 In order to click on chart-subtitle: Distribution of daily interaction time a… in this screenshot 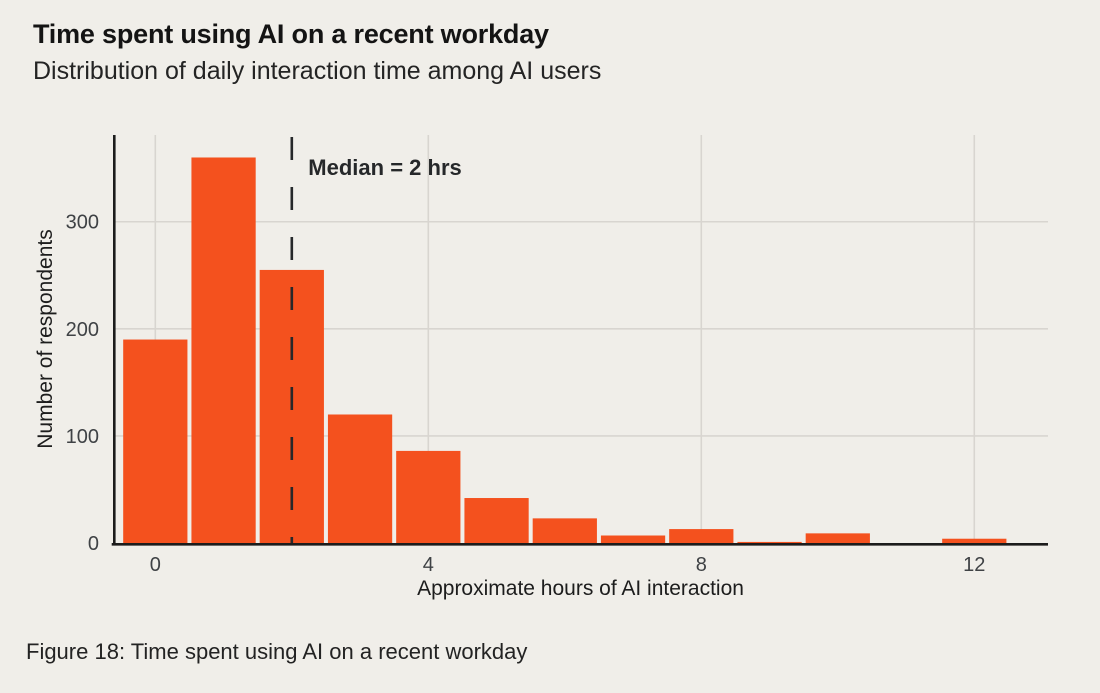, I will do `click(317, 71)`.